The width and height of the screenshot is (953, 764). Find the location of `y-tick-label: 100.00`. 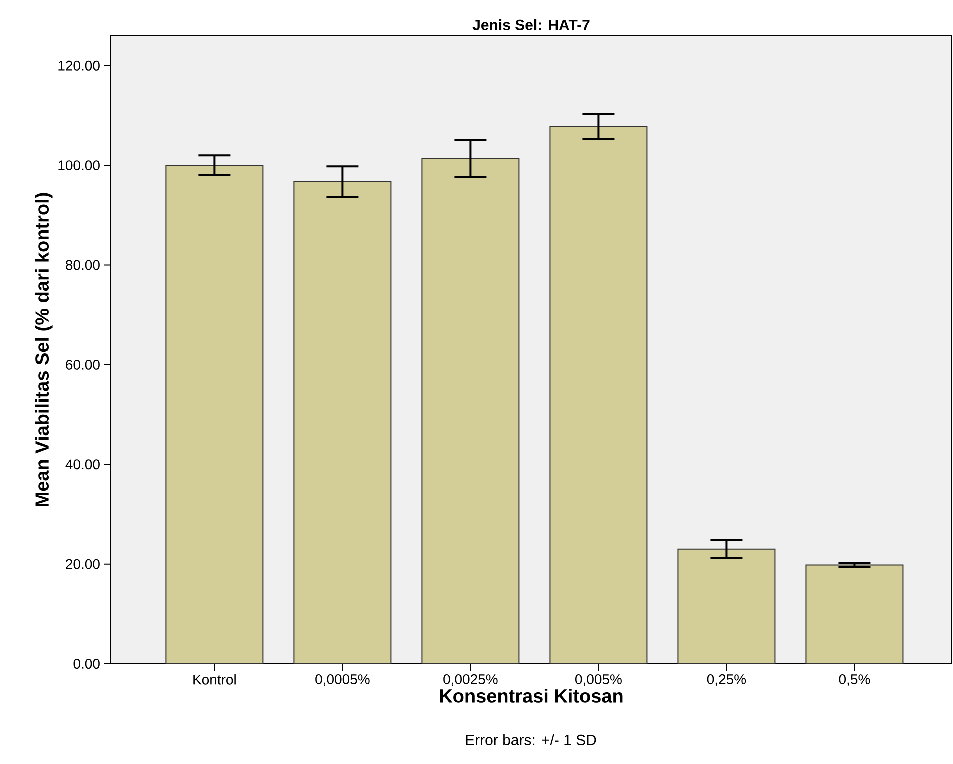

y-tick-label: 100.00 is located at coordinates (79, 165).